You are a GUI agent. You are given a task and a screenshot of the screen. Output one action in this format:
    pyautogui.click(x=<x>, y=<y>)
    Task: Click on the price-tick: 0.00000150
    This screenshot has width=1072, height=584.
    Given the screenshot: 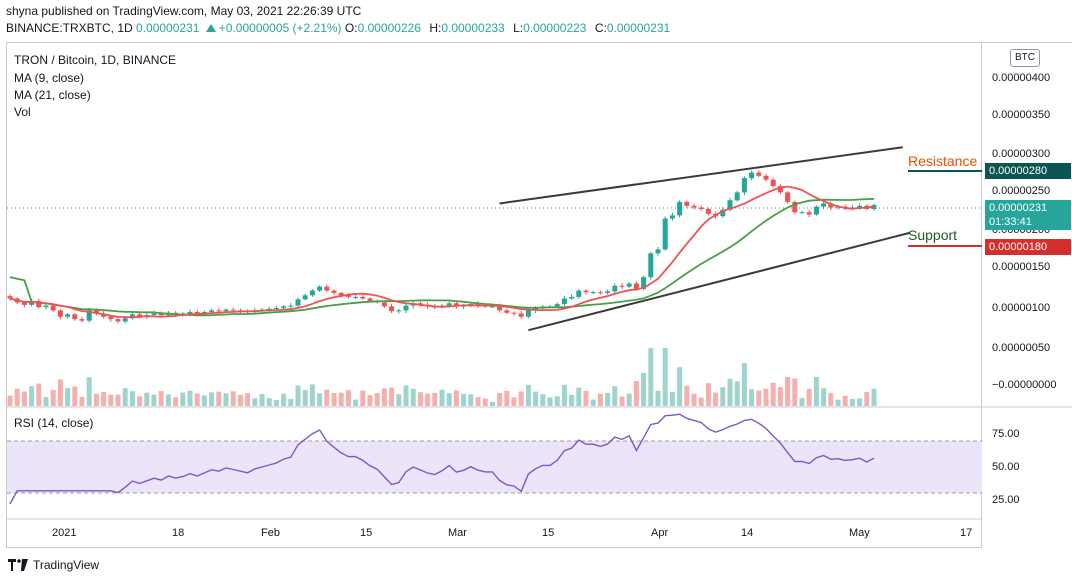 What is the action you would take?
    pyautogui.click(x=1021, y=267)
    